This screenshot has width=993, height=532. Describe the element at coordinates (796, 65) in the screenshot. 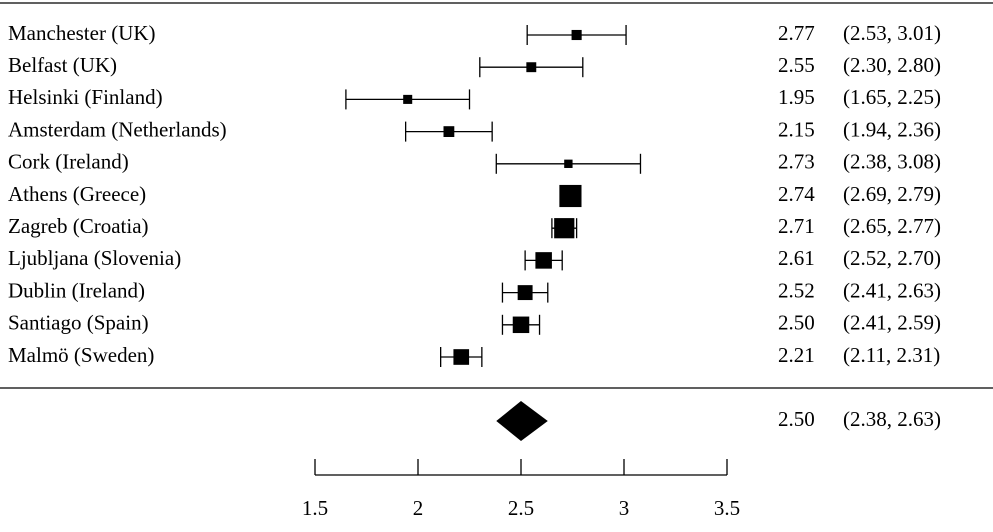

I see `estimate-label: 2.55` at that location.